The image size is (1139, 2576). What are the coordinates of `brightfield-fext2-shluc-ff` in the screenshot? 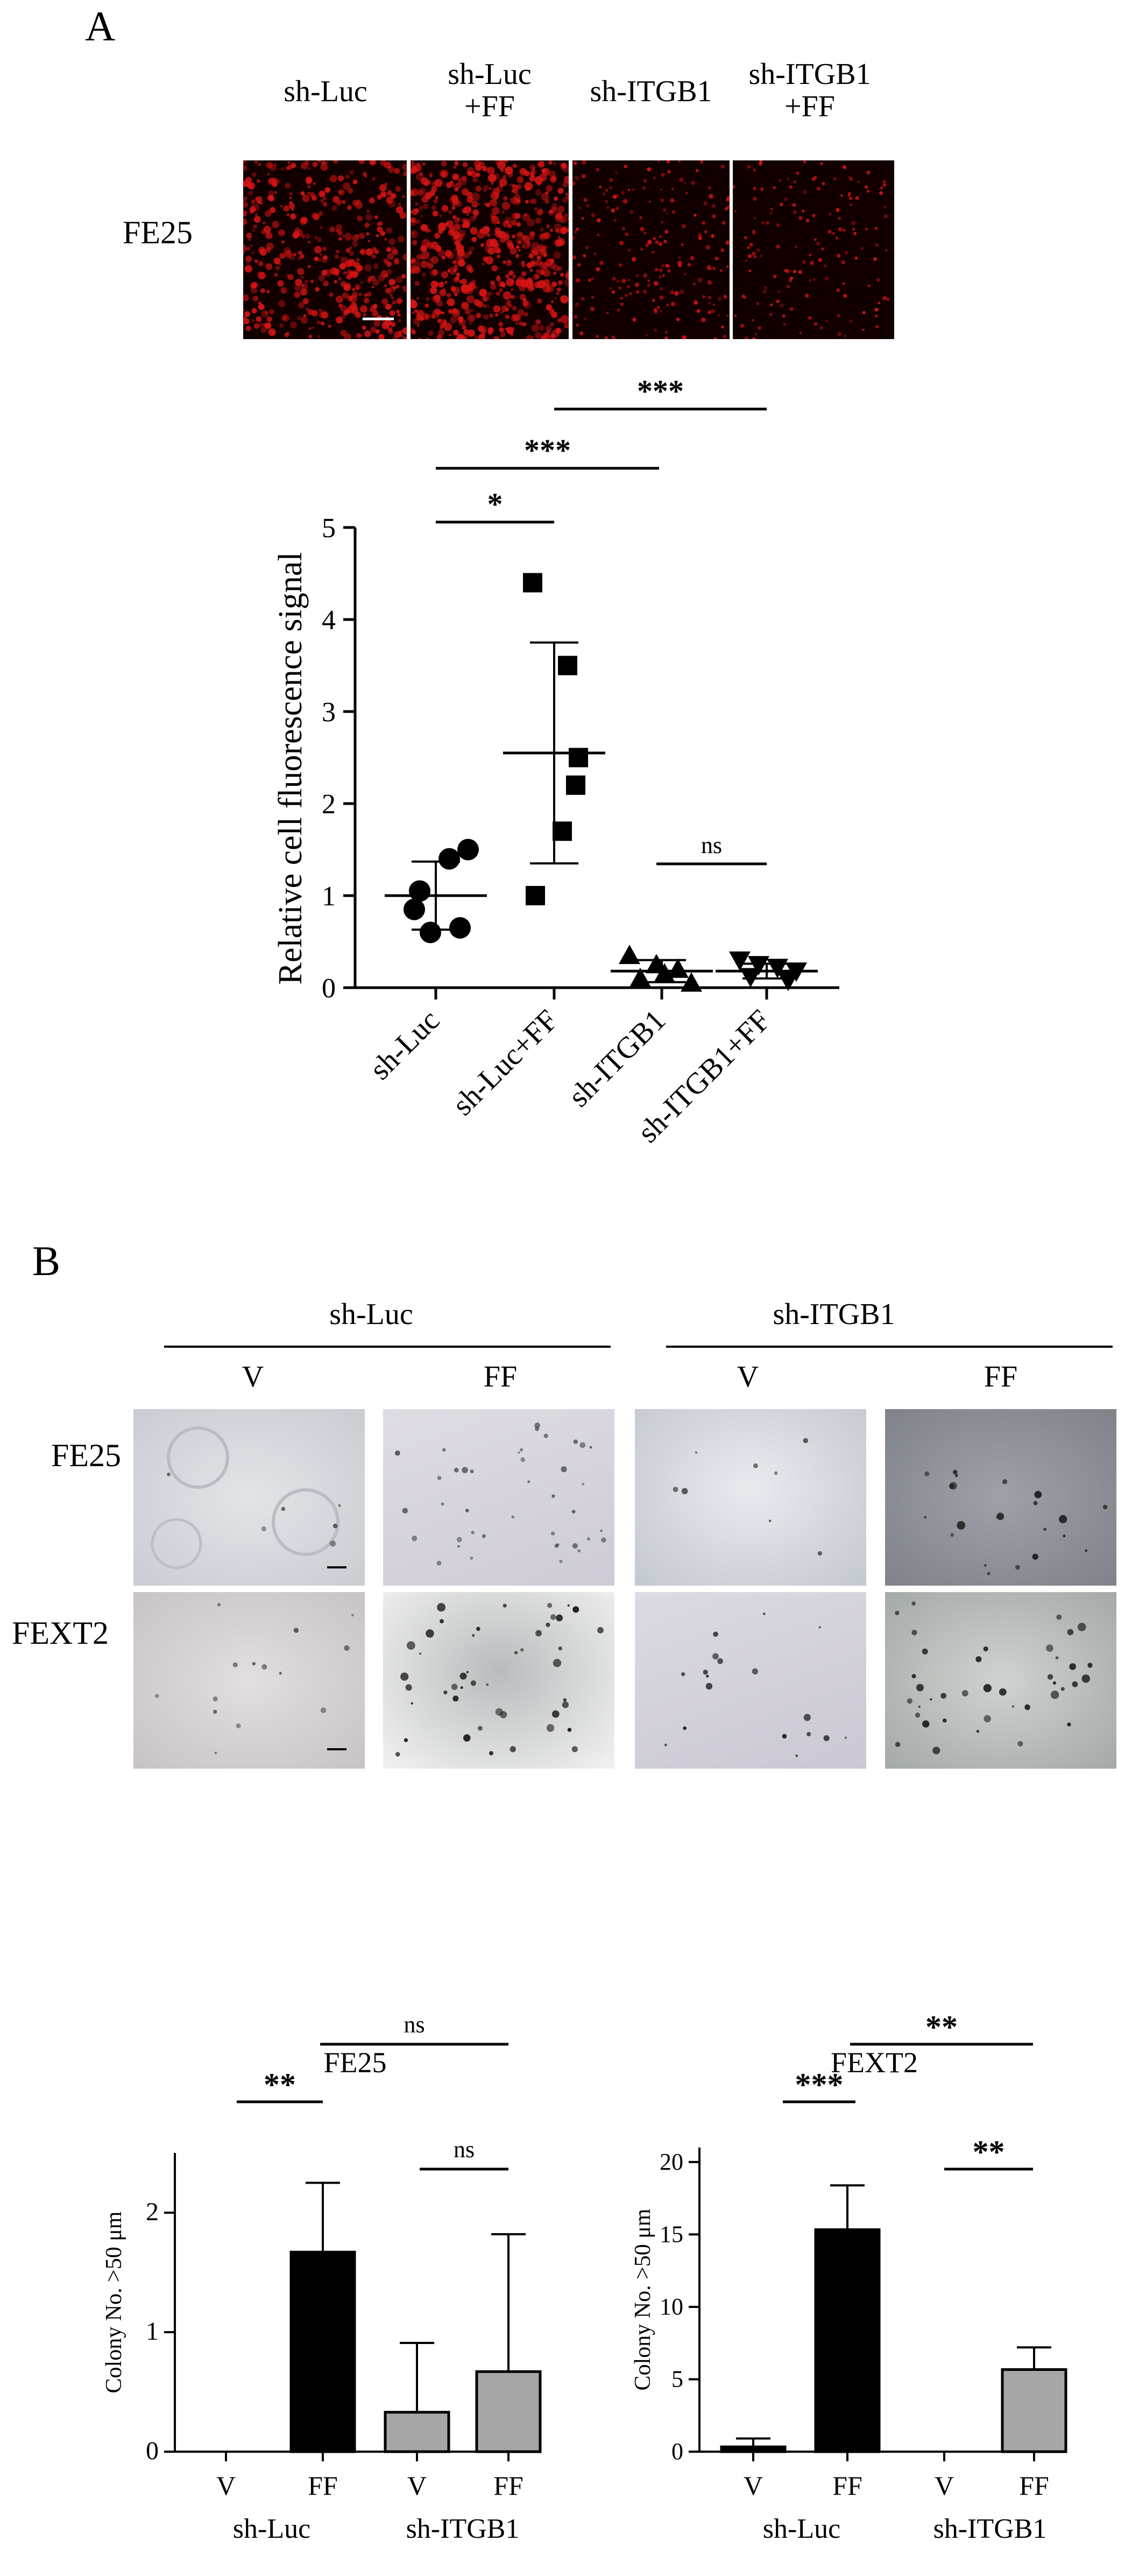 It's located at (499, 1681).